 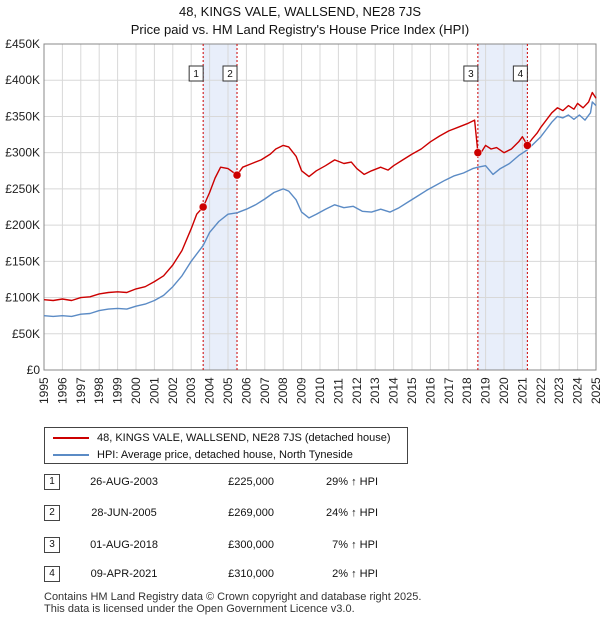 I want to click on x-tick-label: 2007, so click(x=265, y=390).